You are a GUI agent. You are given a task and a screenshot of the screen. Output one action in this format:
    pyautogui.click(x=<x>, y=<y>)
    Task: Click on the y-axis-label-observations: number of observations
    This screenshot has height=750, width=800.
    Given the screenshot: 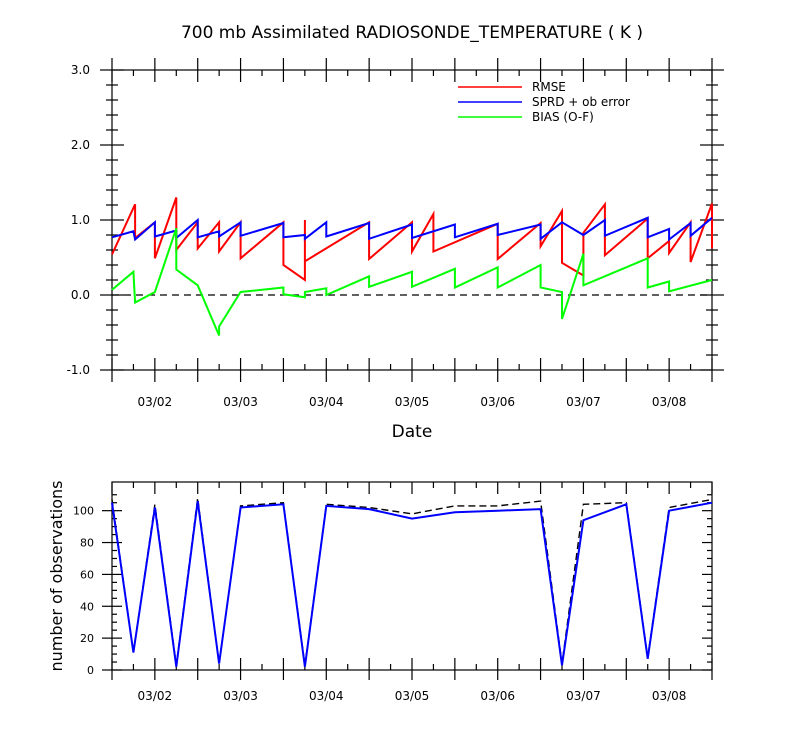 What is the action you would take?
    pyautogui.click(x=56, y=576)
    